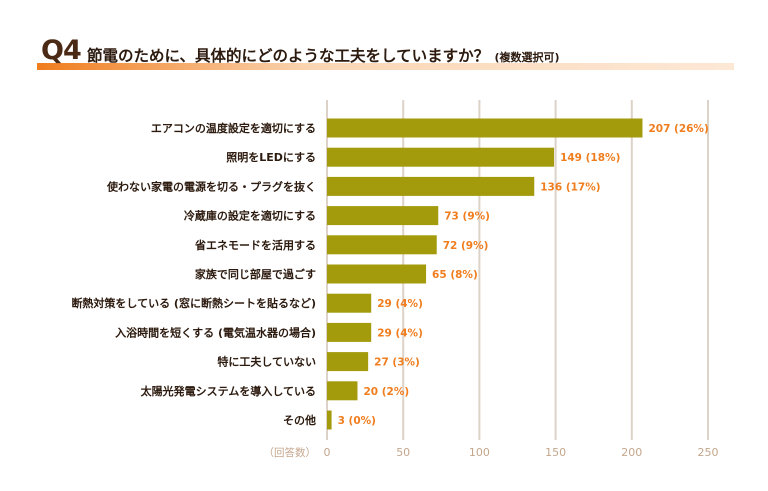 This screenshot has height=491, width=768. I want to click on category-label: 省エネモードを活用する, so click(255, 245).